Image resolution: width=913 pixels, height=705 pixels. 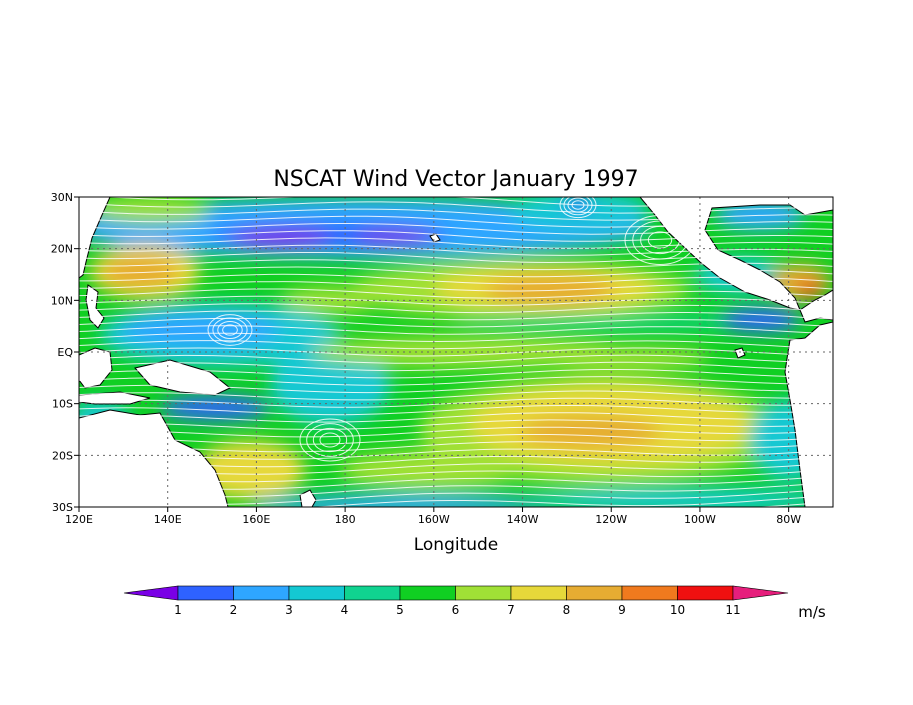 I want to click on y-tick-label: 30N, so click(x=62, y=197).